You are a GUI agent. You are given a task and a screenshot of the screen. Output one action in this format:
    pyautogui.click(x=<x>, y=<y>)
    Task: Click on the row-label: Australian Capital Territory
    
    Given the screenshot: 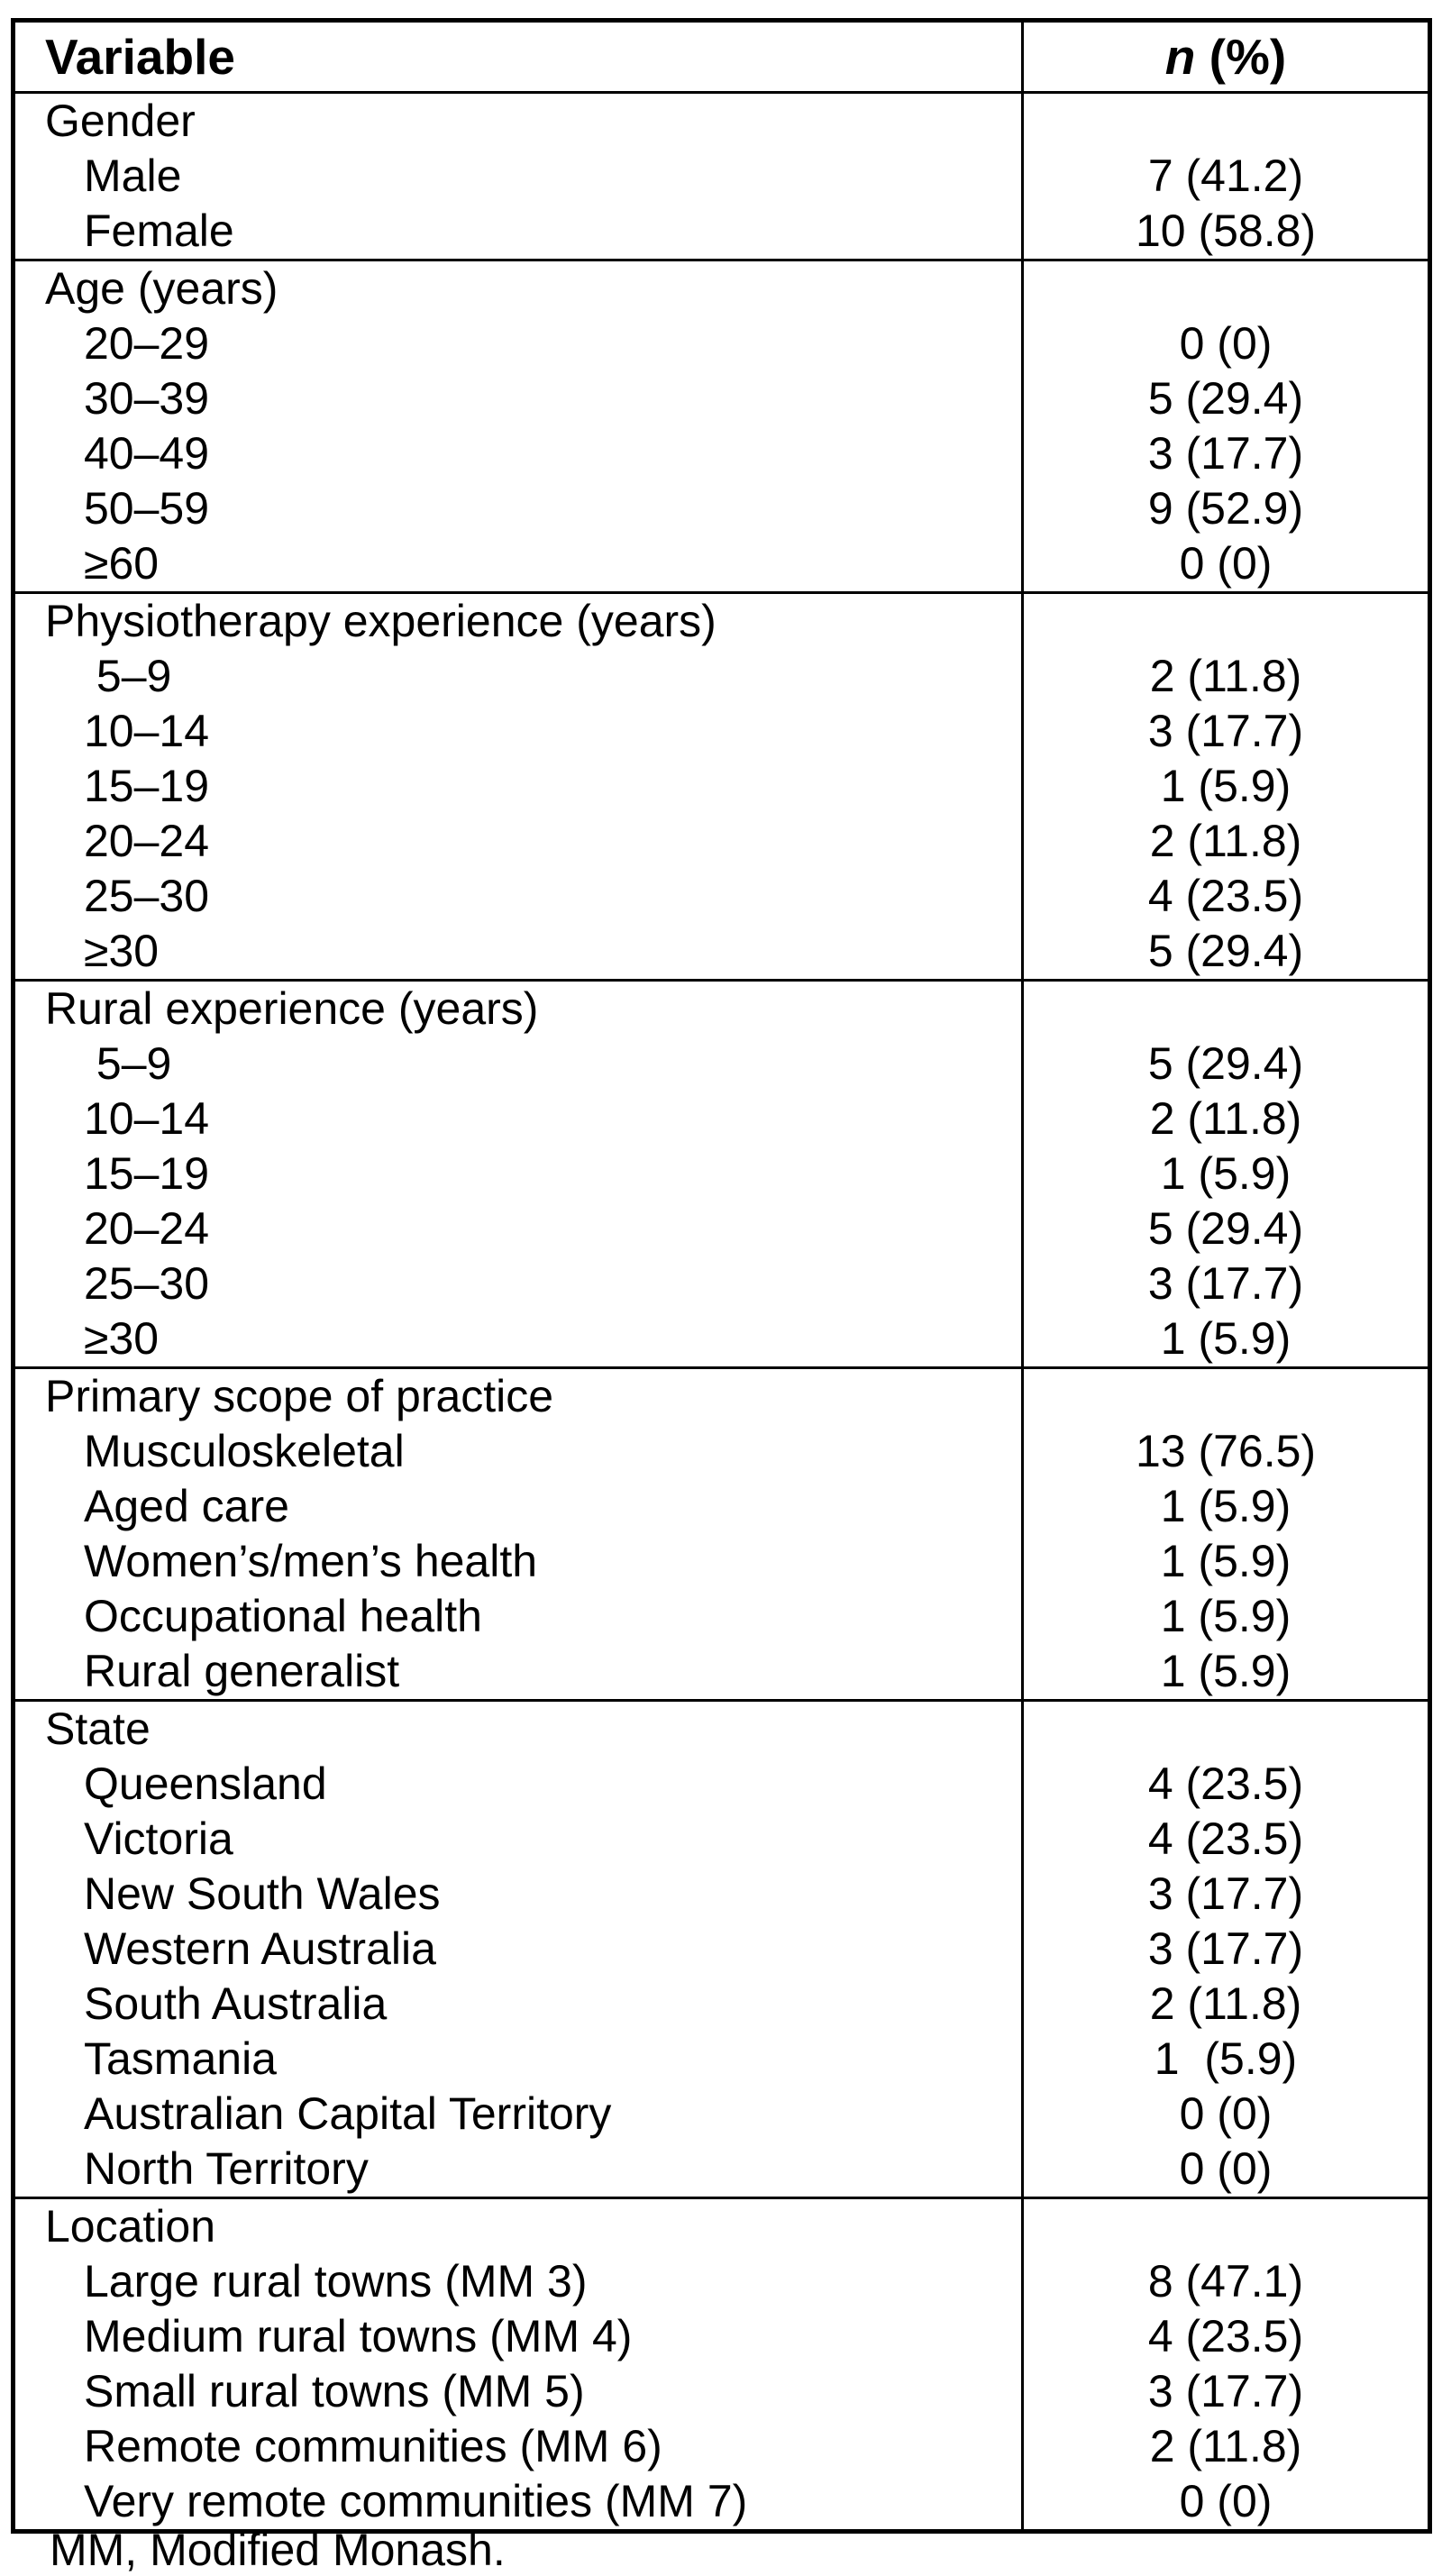 What is the action you would take?
    pyautogui.click(x=348, y=2113)
    